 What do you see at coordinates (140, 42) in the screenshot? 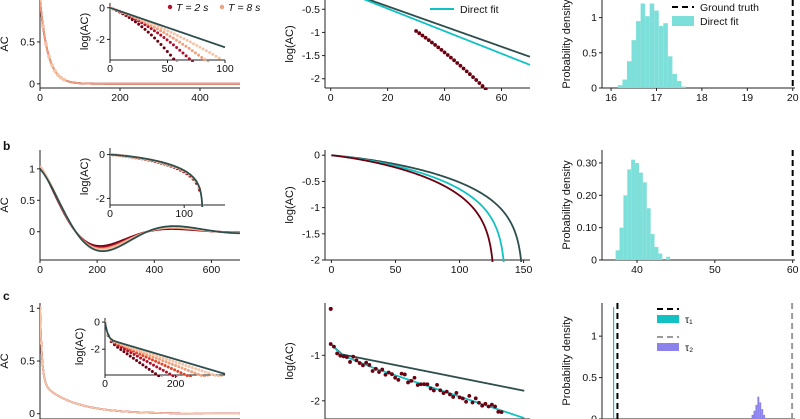
I see `a-left-series-line` at bounding box center [140, 42].